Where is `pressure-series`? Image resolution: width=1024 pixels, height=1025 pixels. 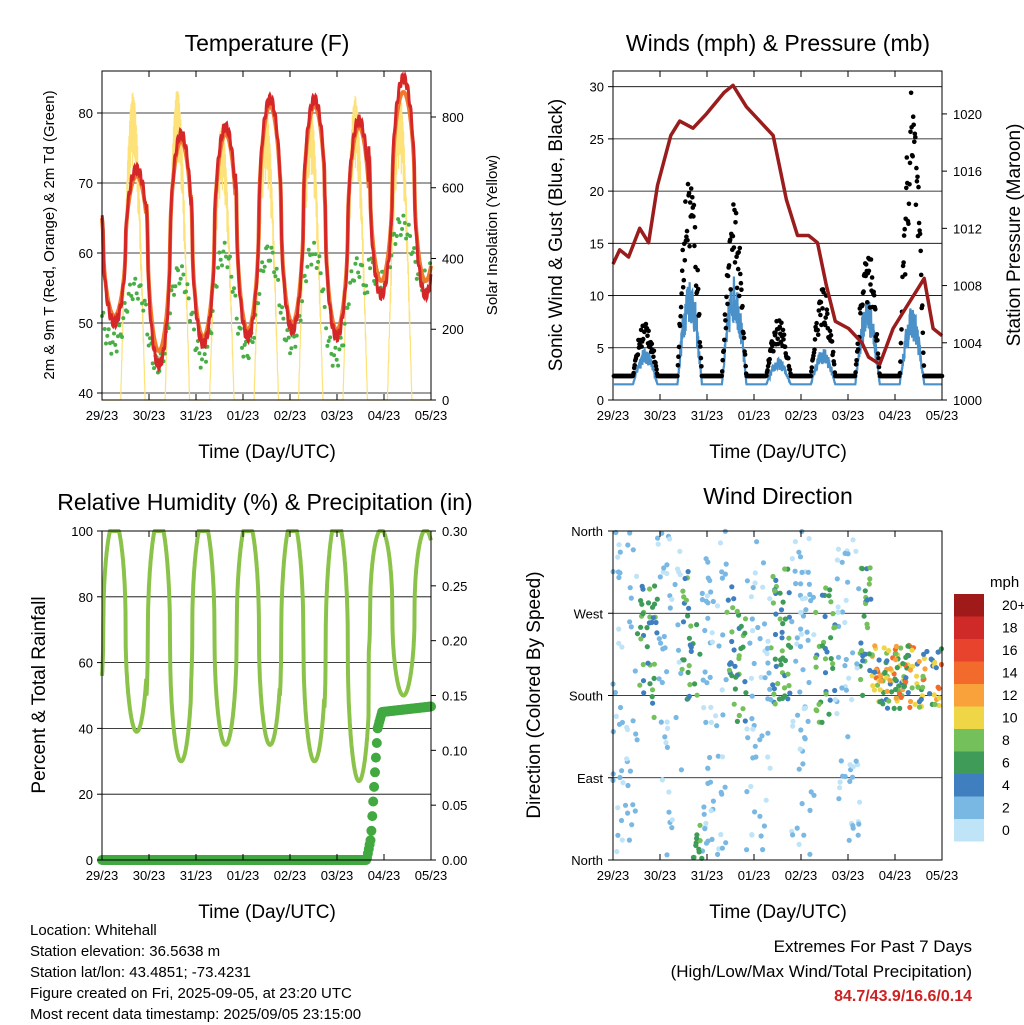 pressure-series is located at coordinates (777, 224).